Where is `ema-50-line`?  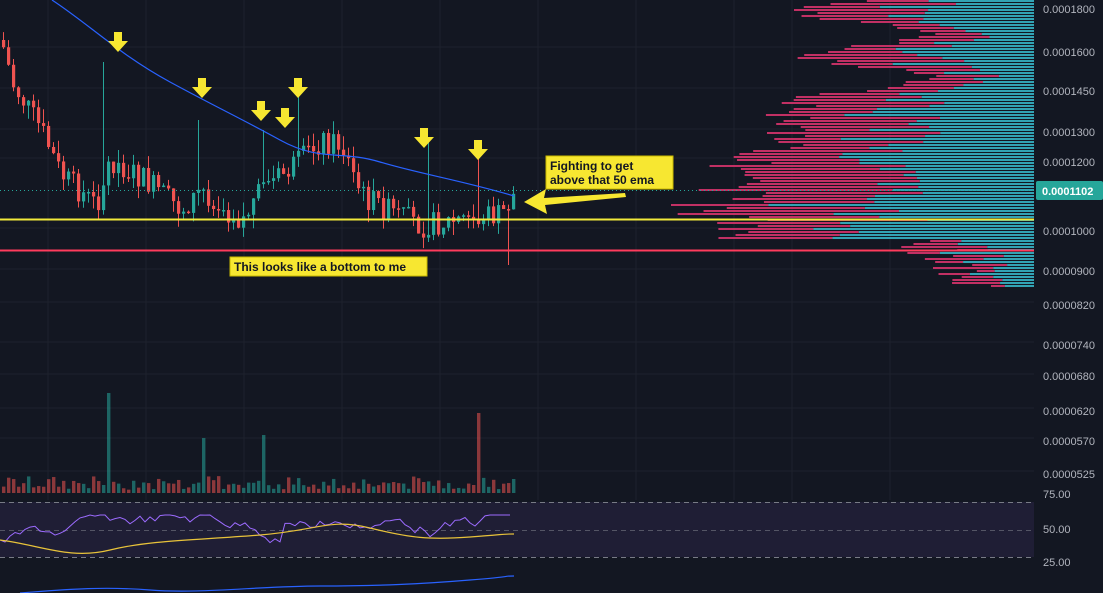
ema-50-line is located at coordinates (283, 98).